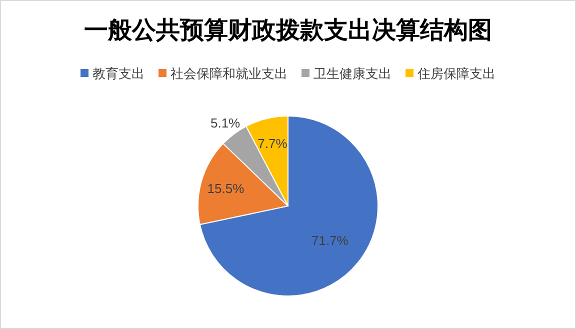 Image resolution: width=576 pixels, height=329 pixels. I want to click on legend-label: 住房保障支出, so click(456, 73).